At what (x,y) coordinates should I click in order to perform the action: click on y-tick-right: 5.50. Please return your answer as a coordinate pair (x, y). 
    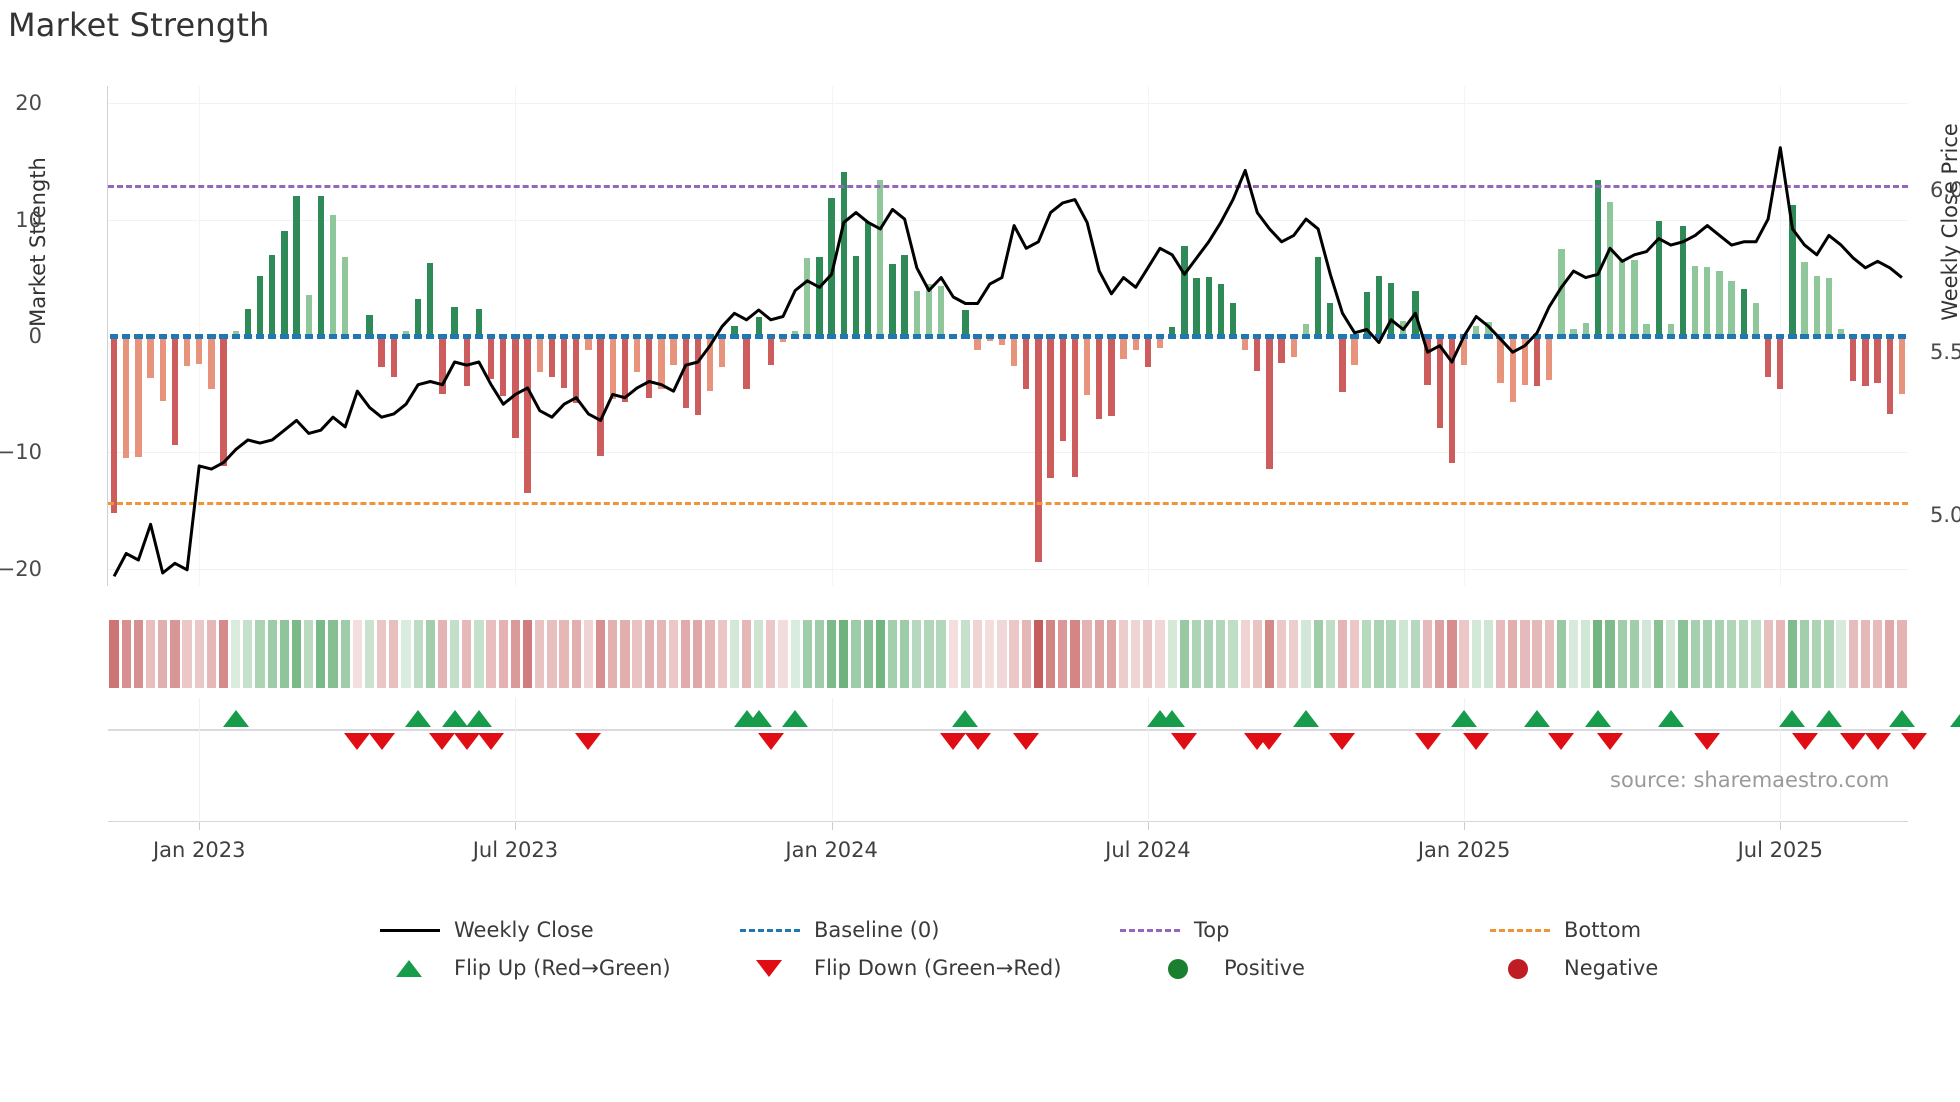
    Looking at the image, I should click on (1945, 352).